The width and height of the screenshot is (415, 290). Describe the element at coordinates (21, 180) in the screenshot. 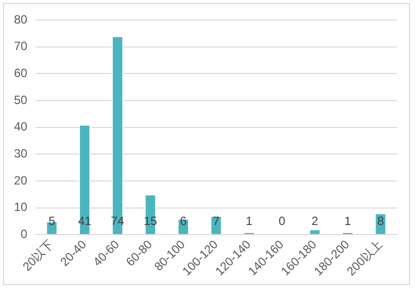

I see `y-tick-label: 20` at that location.